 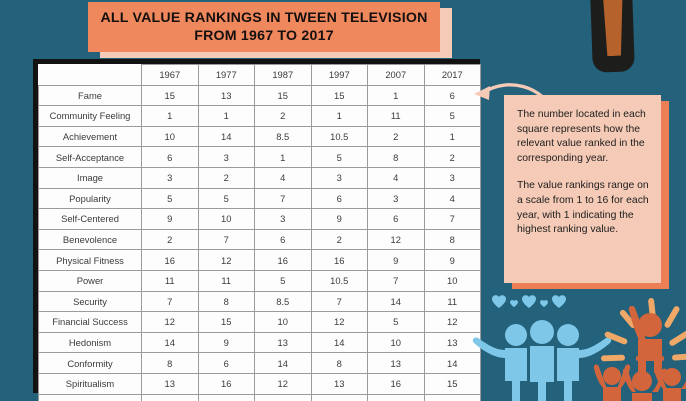 I want to click on column-header-2007: 2007, so click(x=396, y=75).